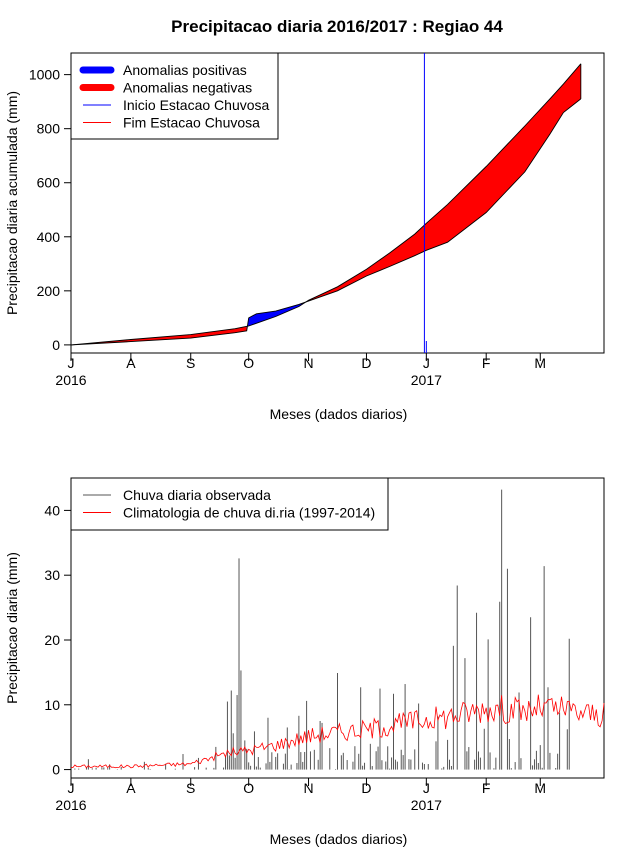 This screenshot has width=640, height=850. What do you see at coordinates (52, 575) in the screenshot?
I see `y-tick-label: 30` at bounding box center [52, 575].